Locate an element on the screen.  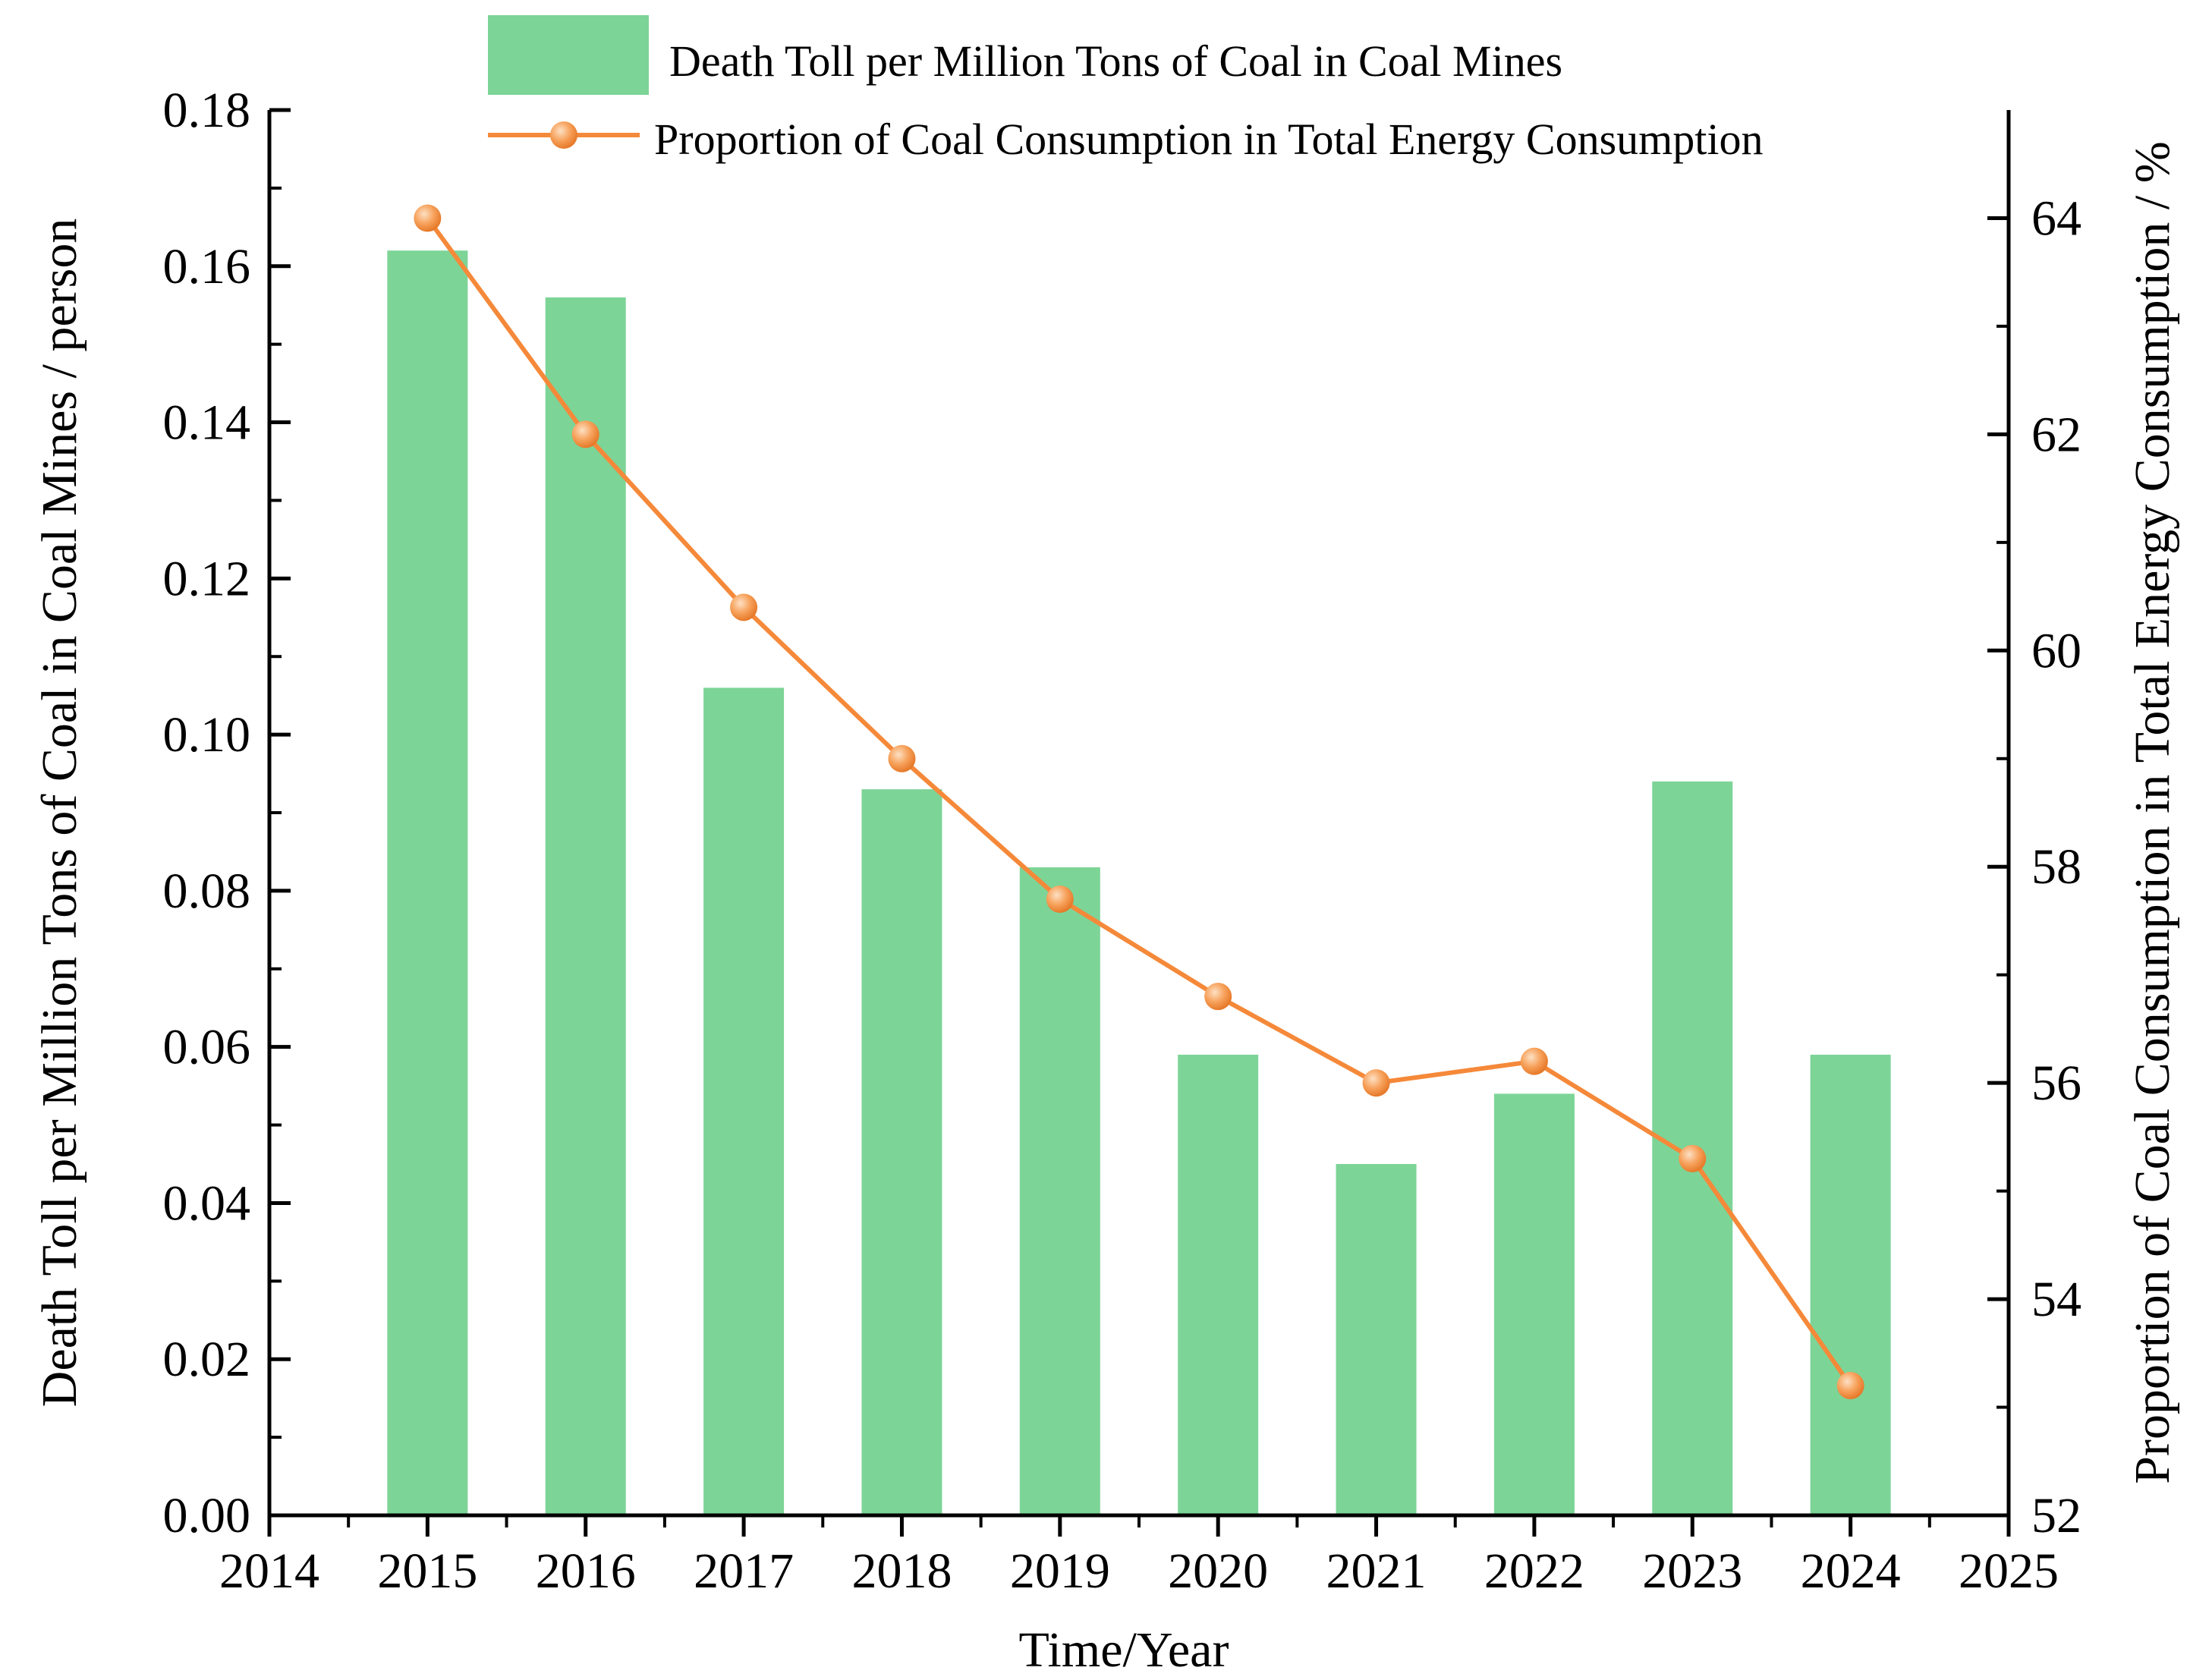
y-left-tick-label: 0.10 is located at coordinates (207, 735).